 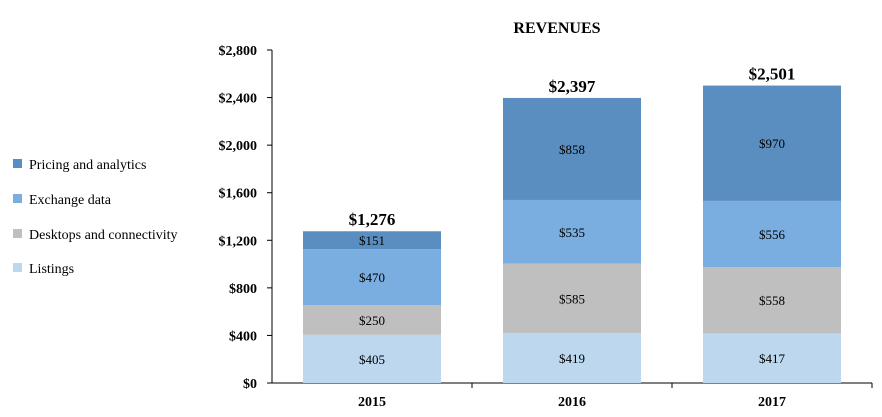 What do you see at coordinates (243, 336) in the screenshot?
I see `y-tick-label: $400` at bounding box center [243, 336].